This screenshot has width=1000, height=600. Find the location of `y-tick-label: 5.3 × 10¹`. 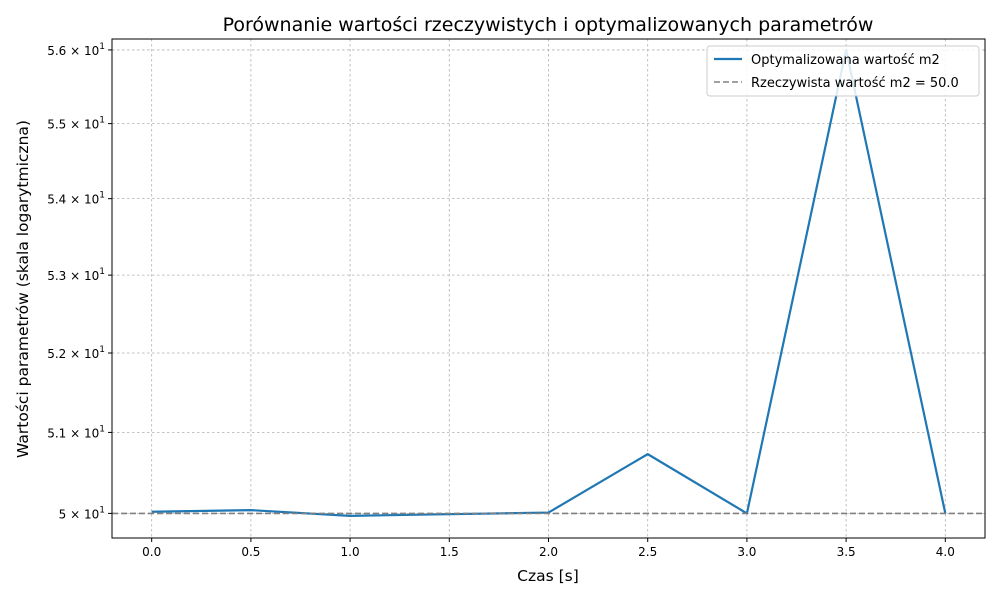

y-tick-label: 5.3 × 10¹ is located at coordinates (76, 275).